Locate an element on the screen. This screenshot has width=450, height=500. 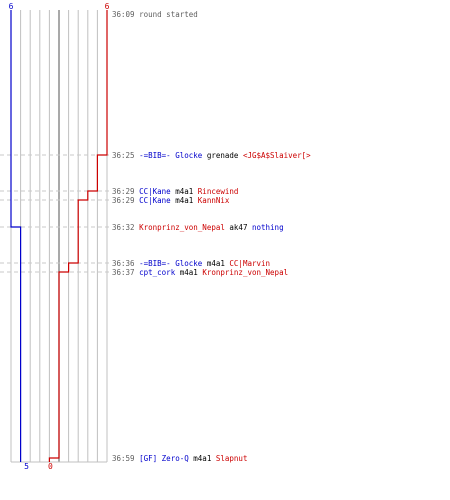
event-row: 36:29 CC|Kane m4a1 Rincewind is located at coordinates (175, 191).